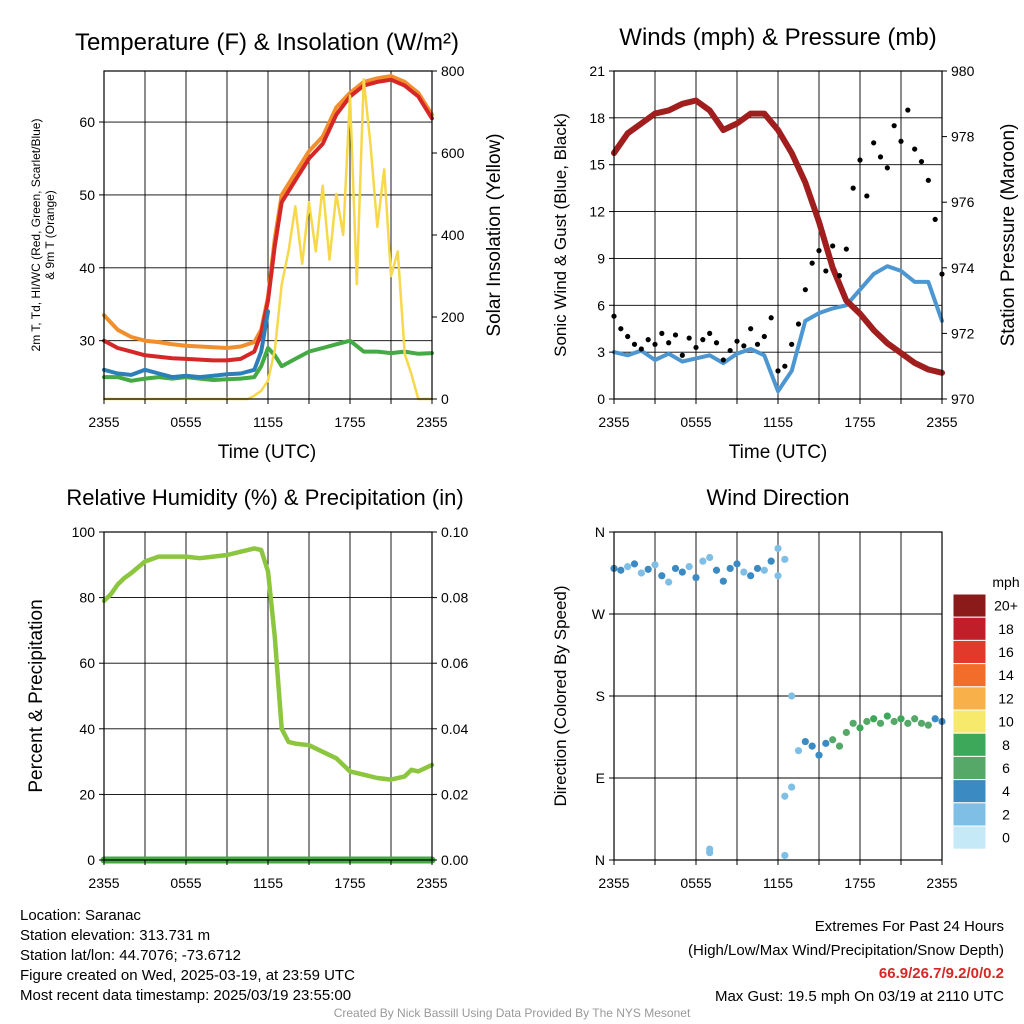 Image resolution: width=1024 pixels, height=1024 pixels. Describe the element at coordinates (84, 532) in the screenshot. I see `y-left-tick-label: 100` at that location.